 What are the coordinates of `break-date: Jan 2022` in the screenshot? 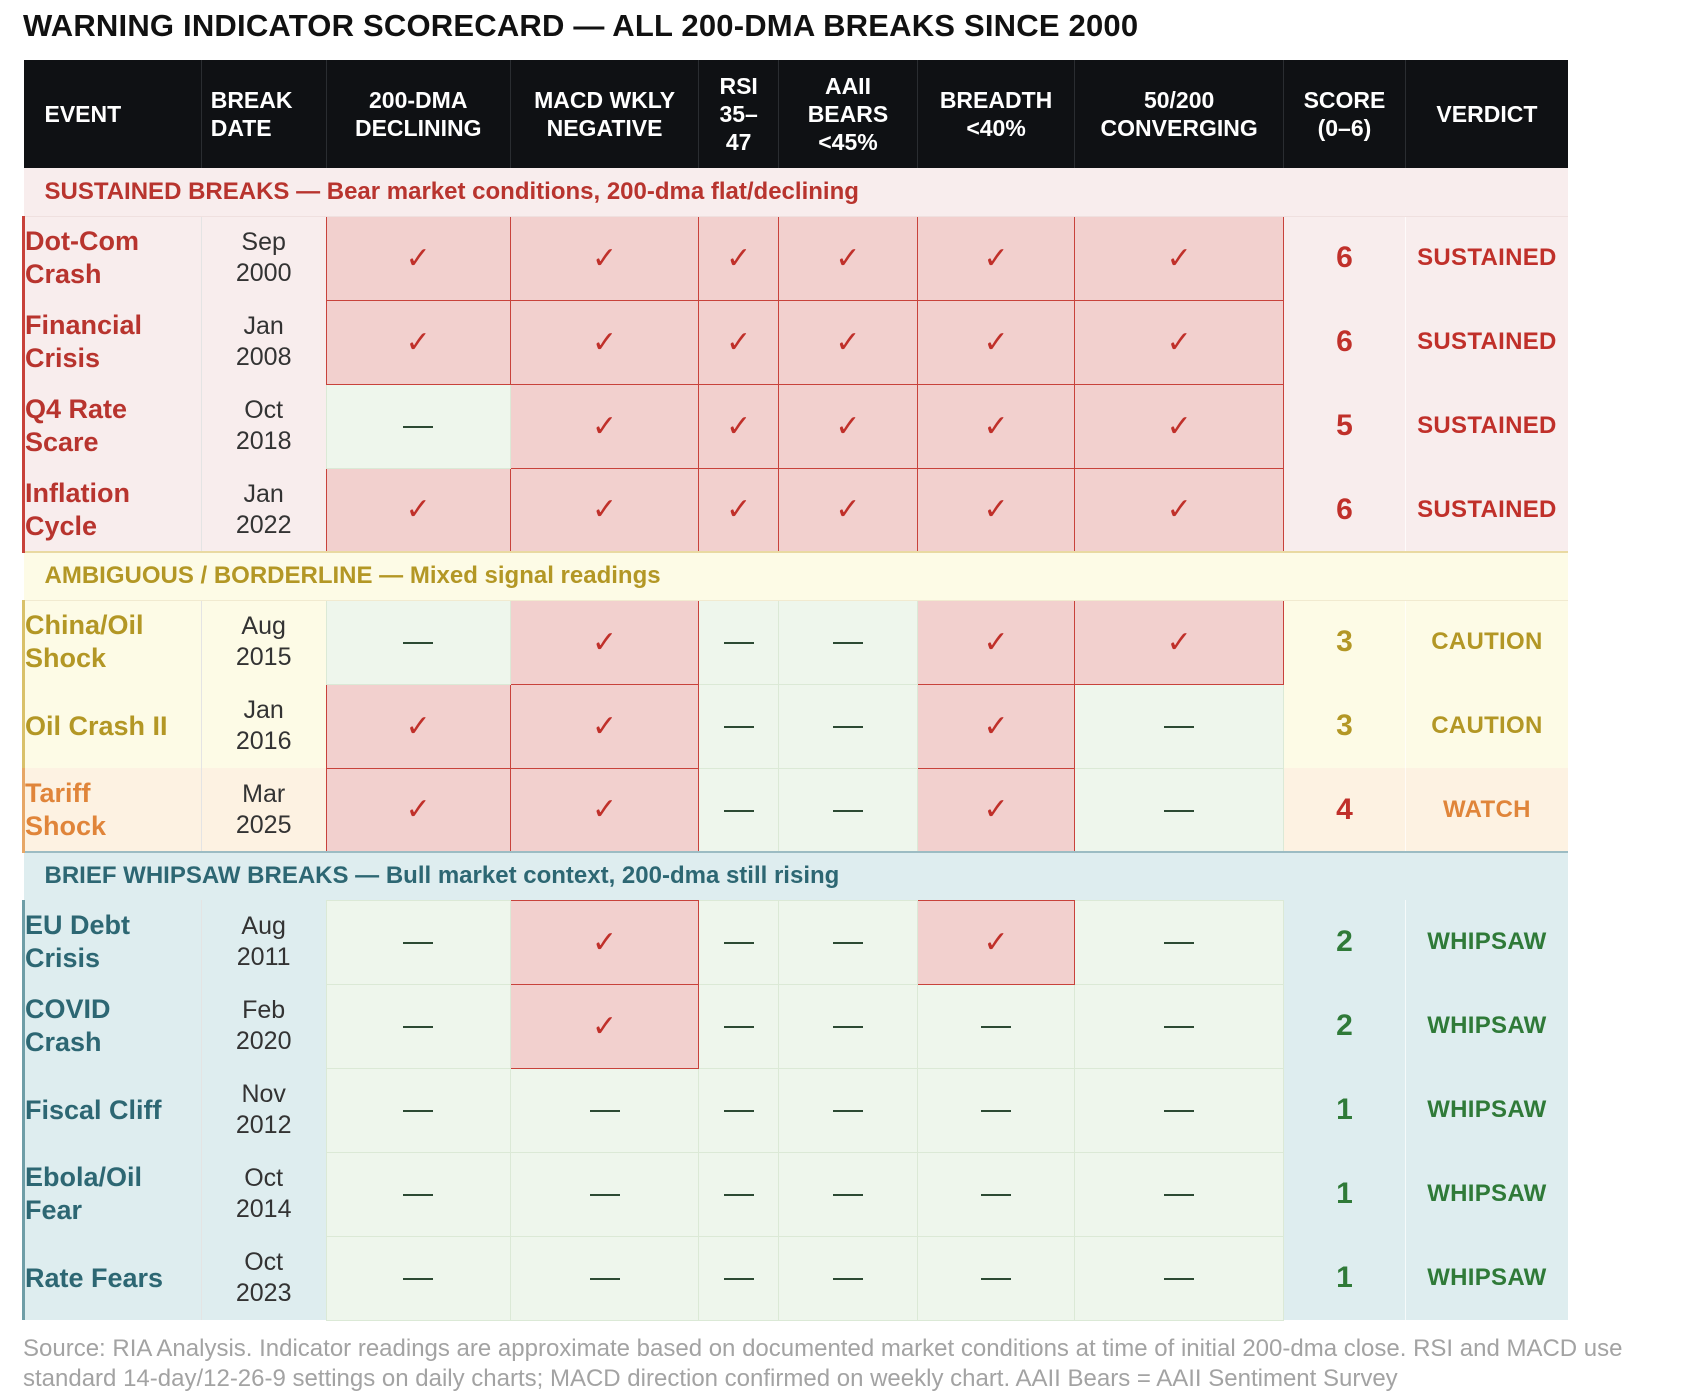 It's located at (263, 510).